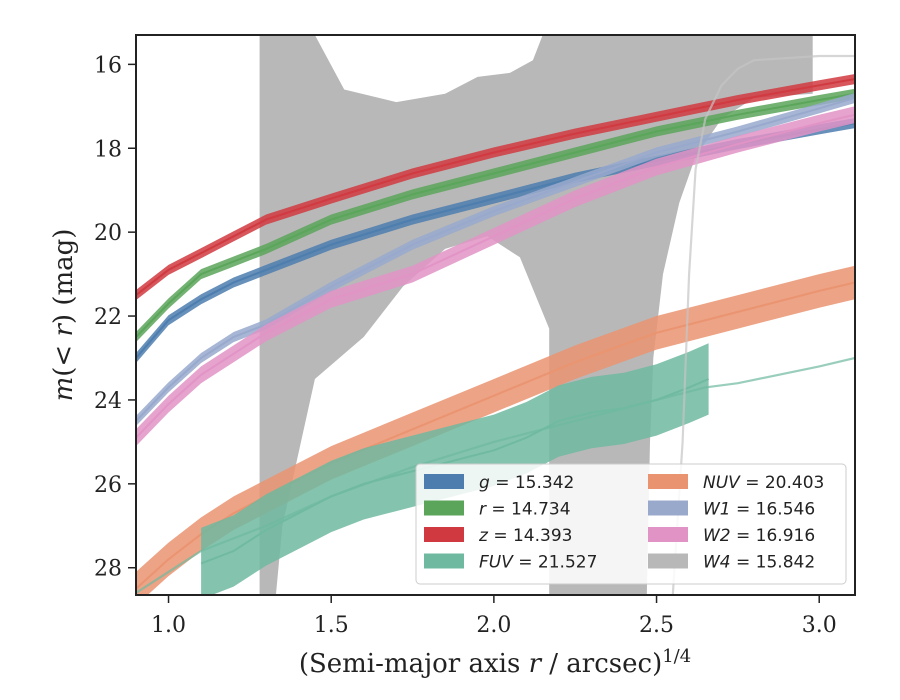 The image size is (900, 700). I want to click on x-tick-label: 1.0, so click(168, 625).